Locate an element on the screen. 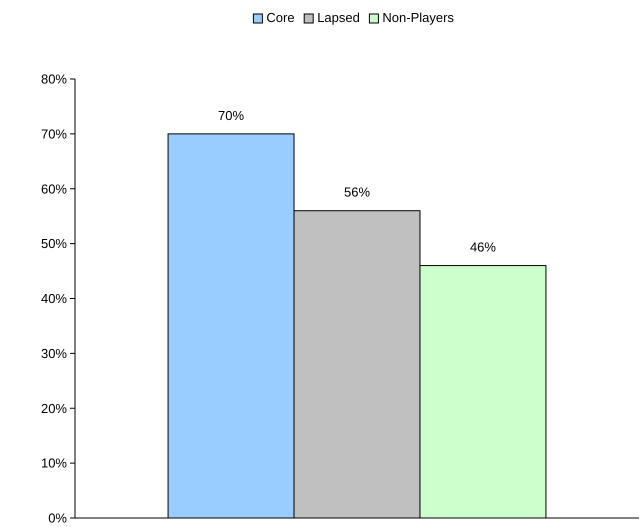  data-label: 46% is located at coordinates (483, 247).